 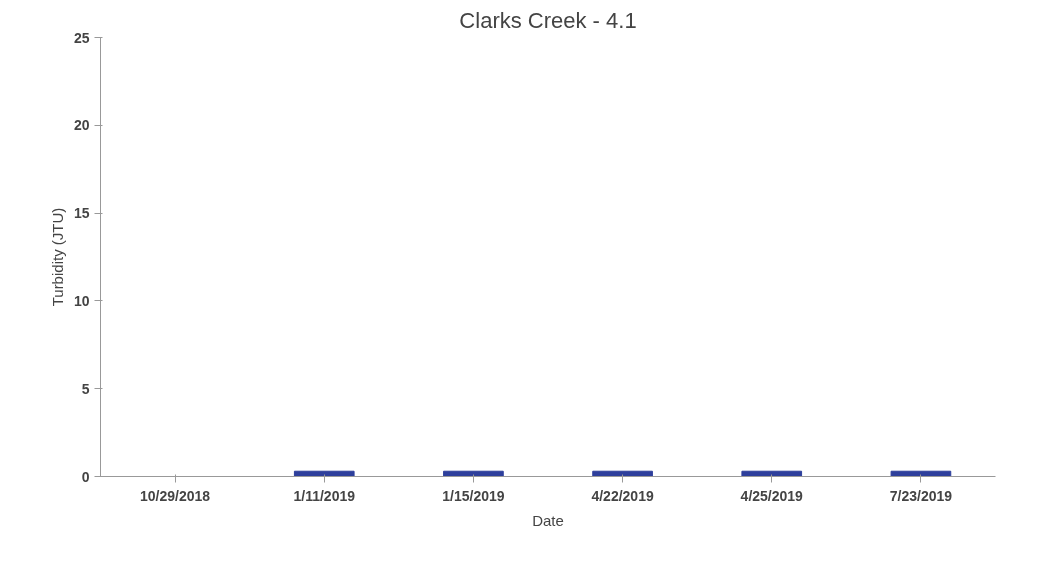 I want to click on x-tick-label: 1/15/2019, so click(x=473, y=495).